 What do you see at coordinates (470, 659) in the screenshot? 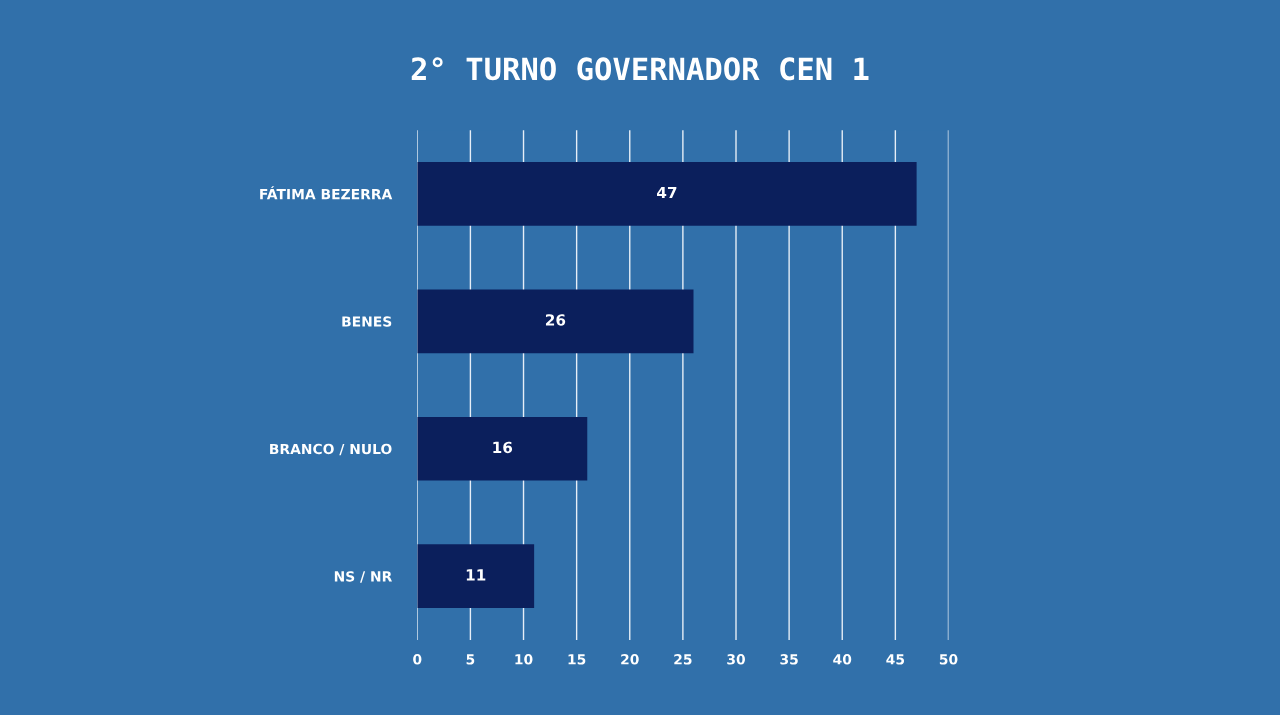
I see `x-tick-label: 5` at bounding box center [470, 659].